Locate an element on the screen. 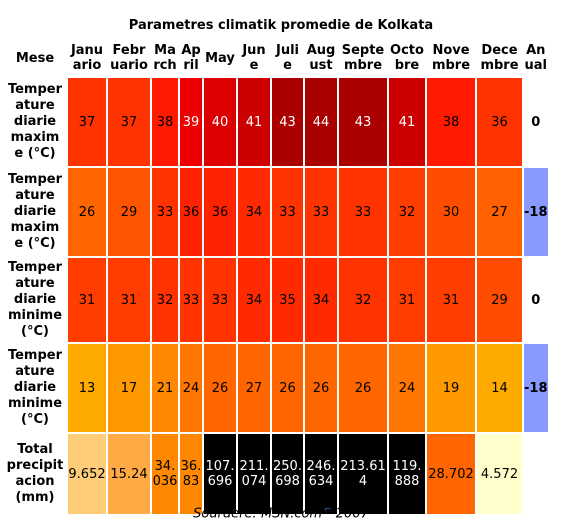  month-header: Janu ario is located at coordinates (87, 58).